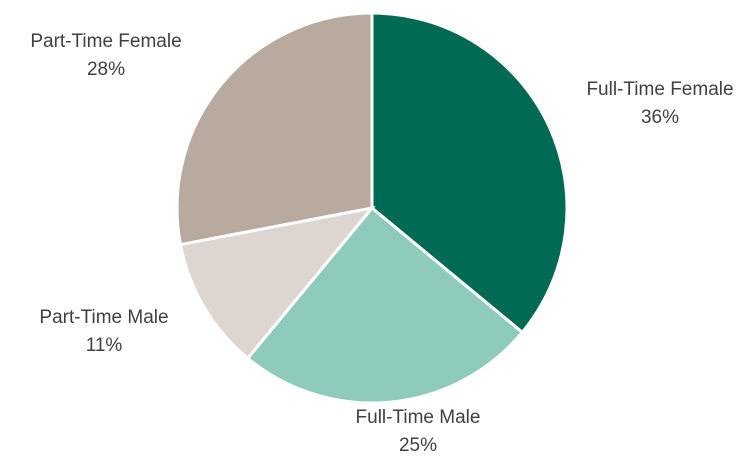  What do you see at coordinates (103, 317) in the screenshot?
I see `slice-label: Part-Time Male` at bounding box center [103, 317].